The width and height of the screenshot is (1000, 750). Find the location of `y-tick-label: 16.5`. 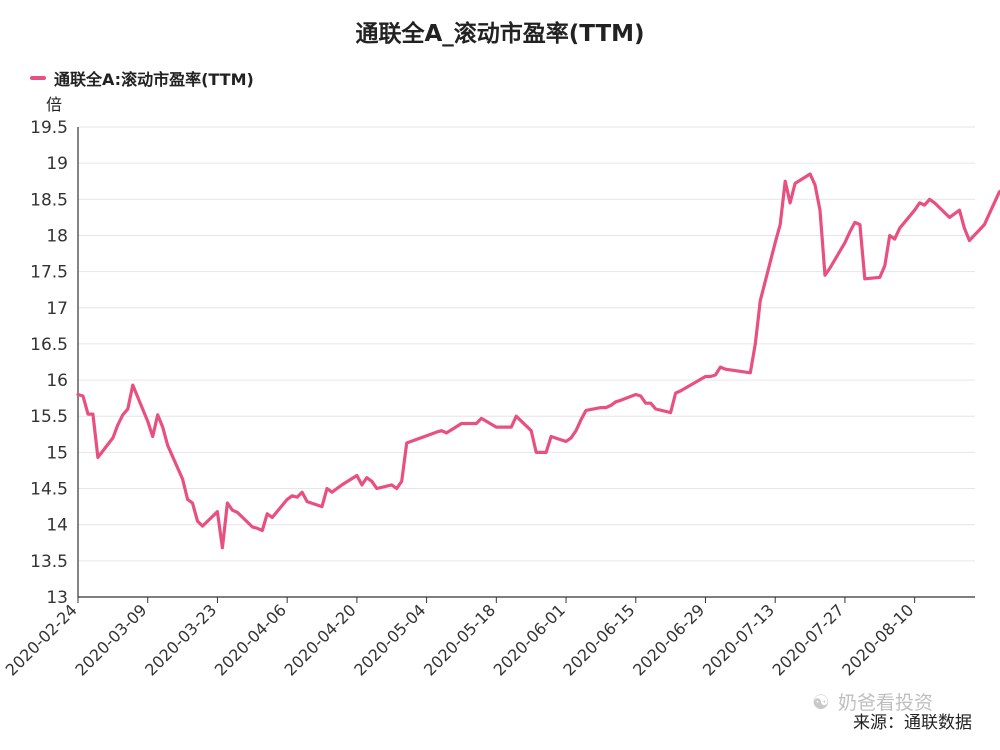

y-tick-label: 16.5 is located at coordinates (49, 345).